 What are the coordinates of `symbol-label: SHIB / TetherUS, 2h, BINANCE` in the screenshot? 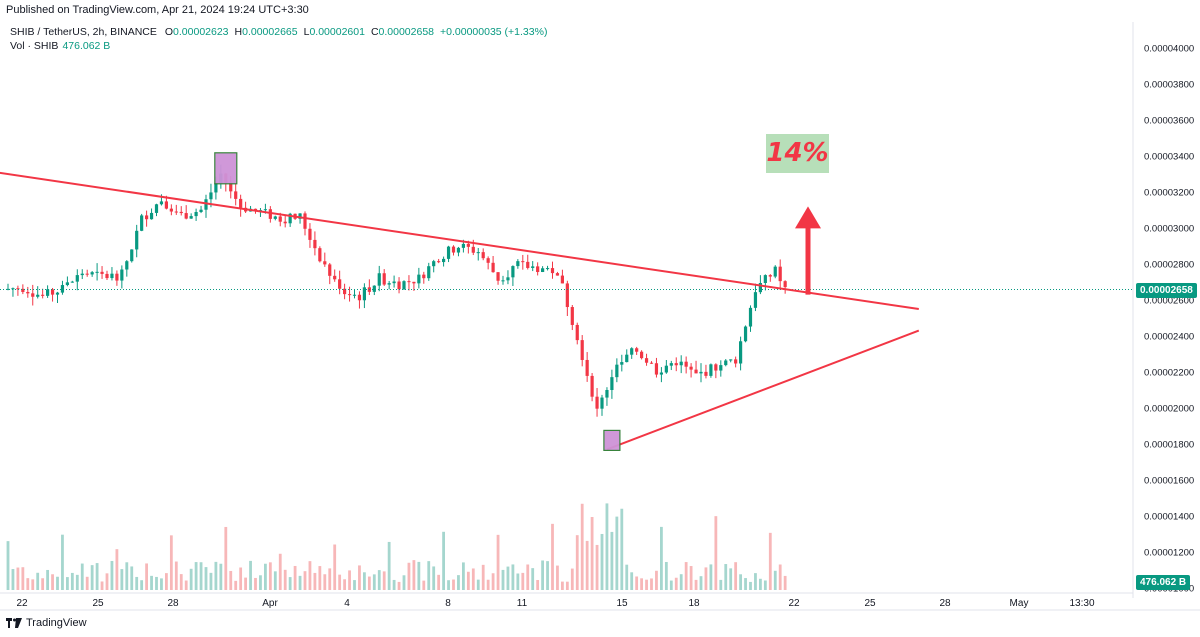 It's located at (83, 32).